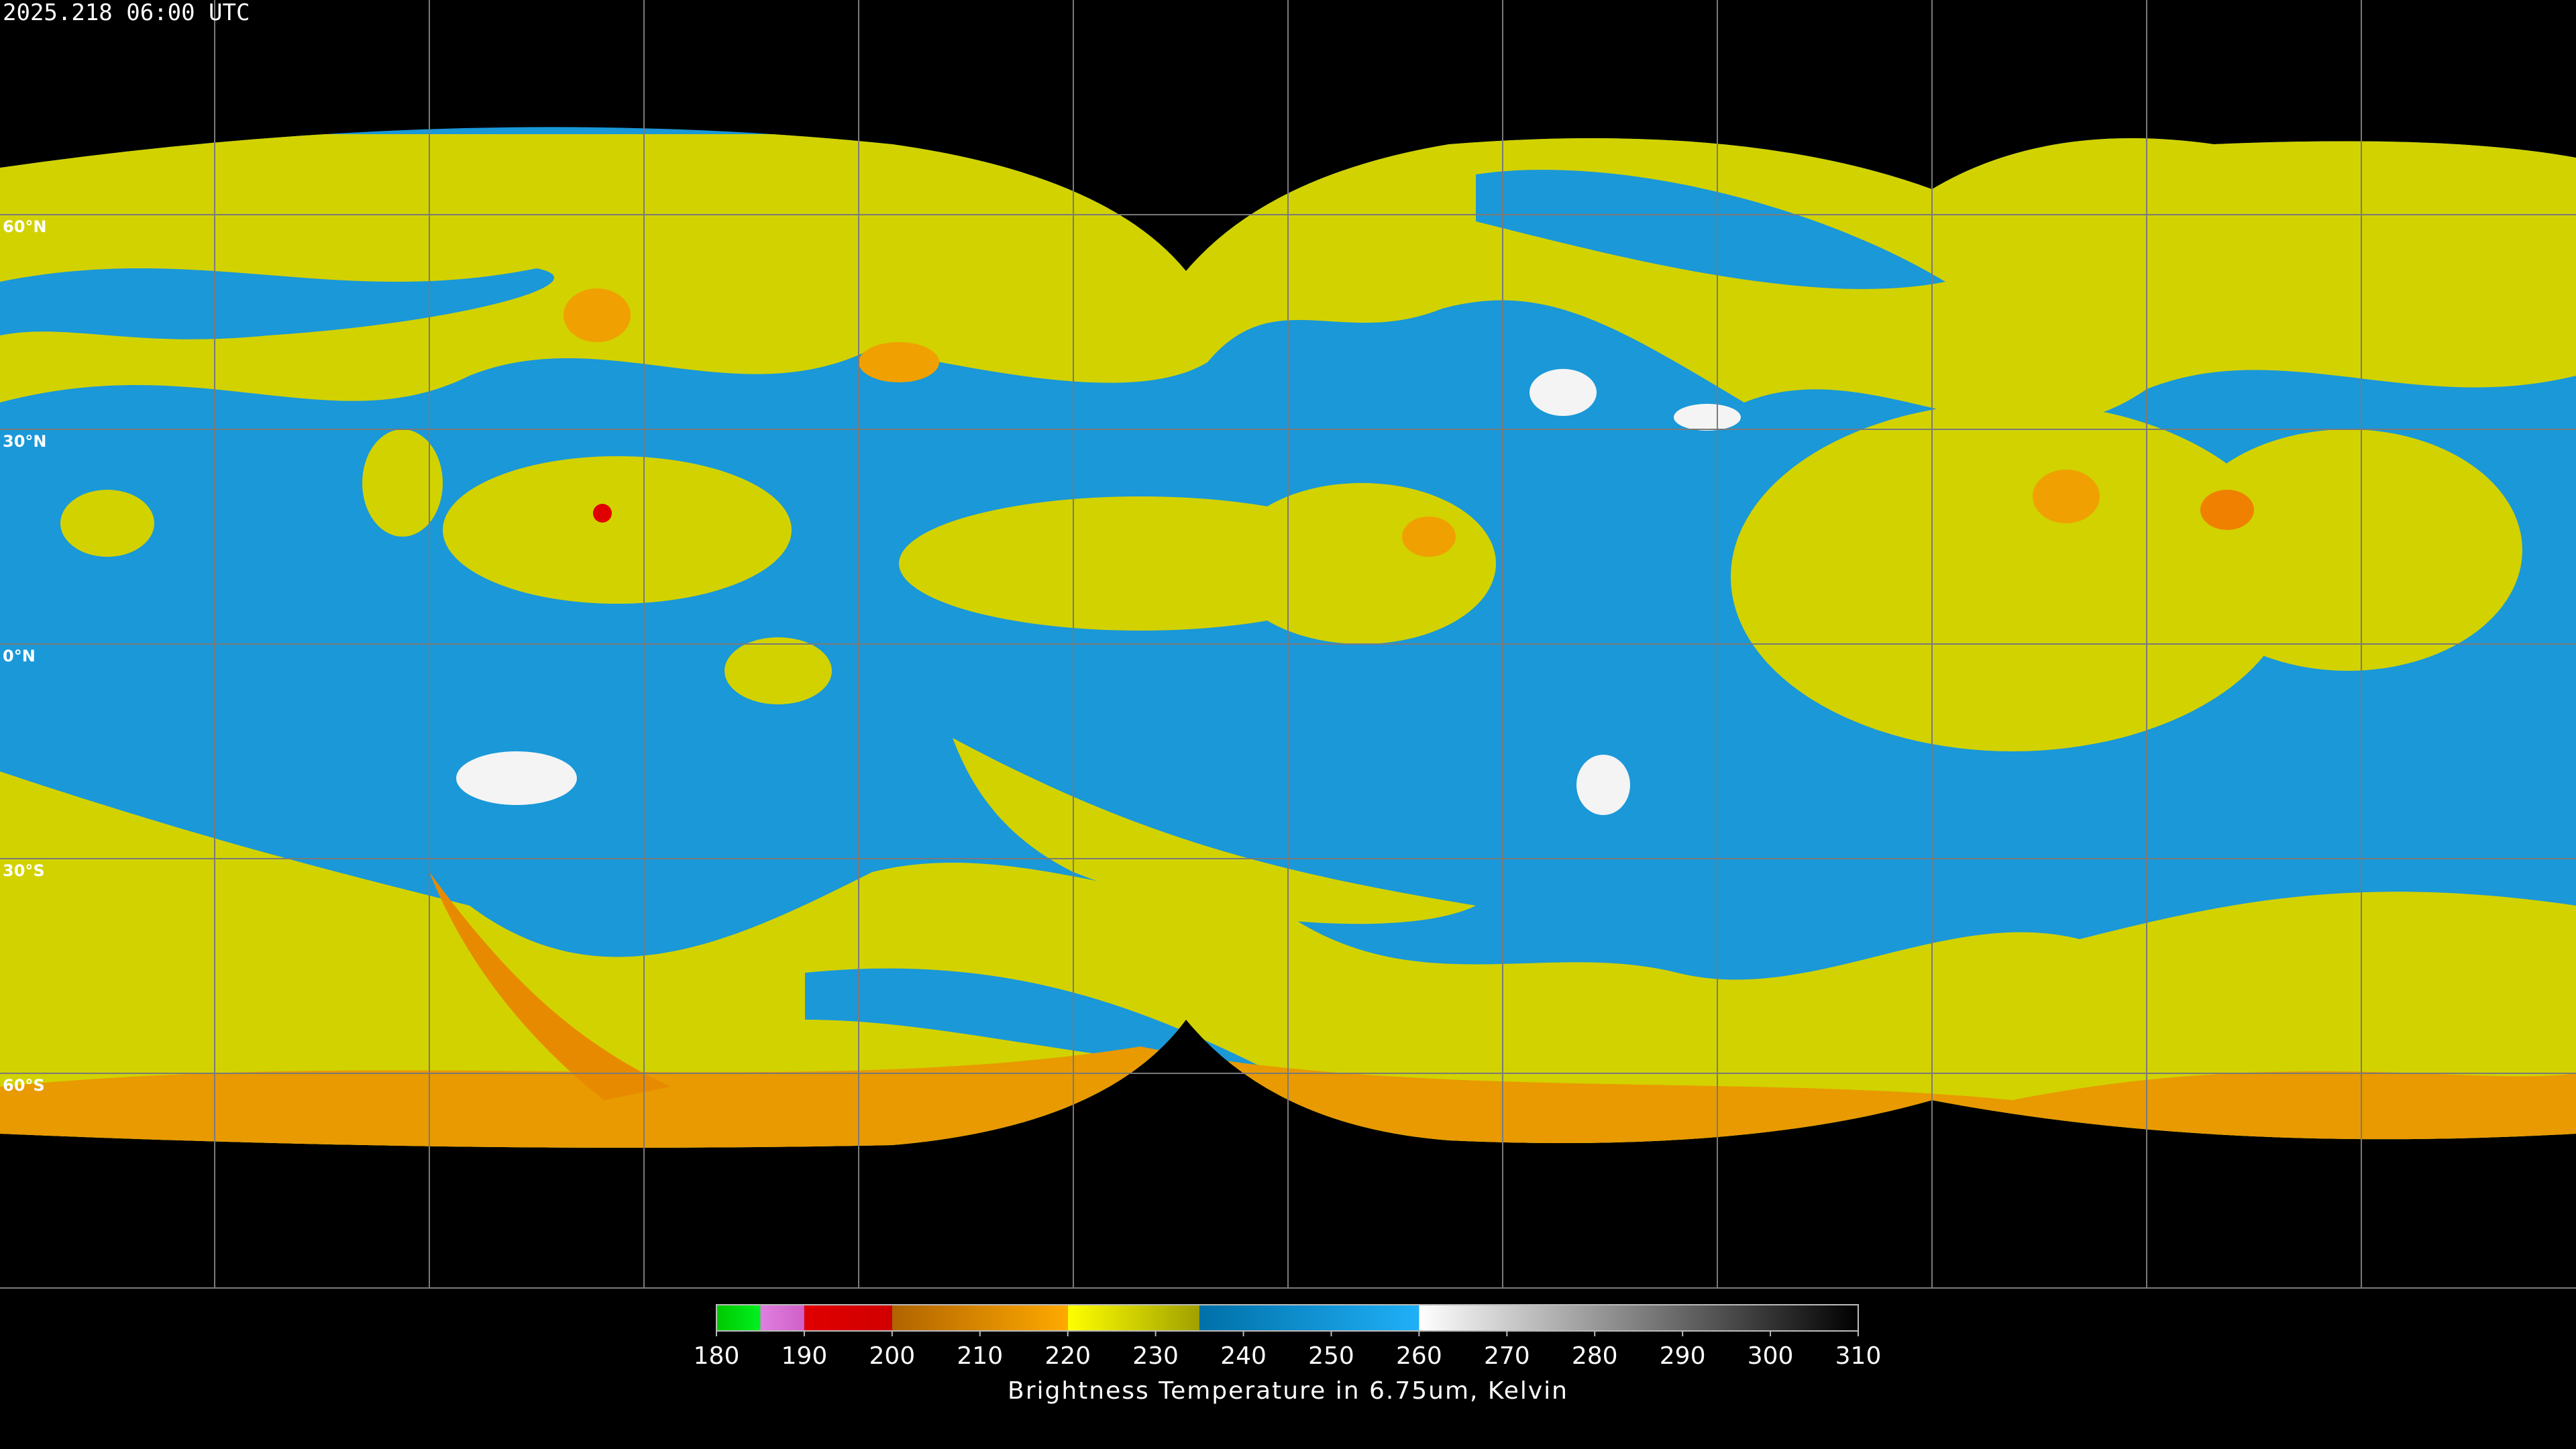 The image size is (2576, 1449). I want to click on colorbar-tick-label: 180, so click(717, 1356).